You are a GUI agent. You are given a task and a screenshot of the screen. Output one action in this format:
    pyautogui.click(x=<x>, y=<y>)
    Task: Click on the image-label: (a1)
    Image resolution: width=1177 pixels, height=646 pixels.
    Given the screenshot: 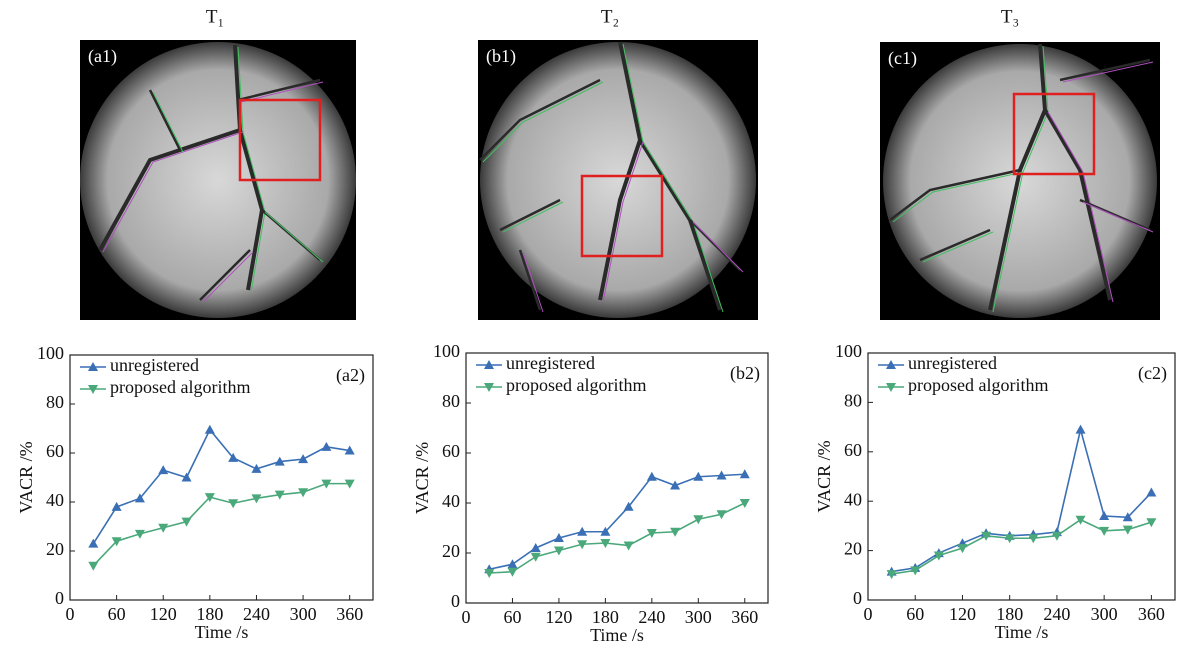 What is the action you would take?
    pyautogui.click(x=102, y=56)
    